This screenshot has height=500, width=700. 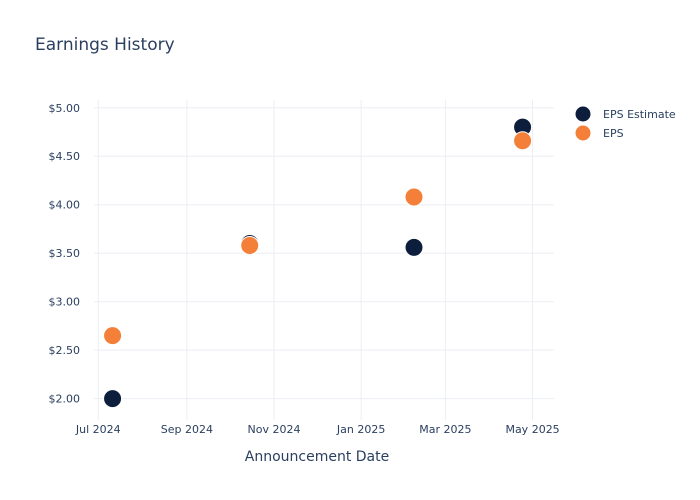 I want to click on chart-title: Earnings History, so click(x=105, y=45).